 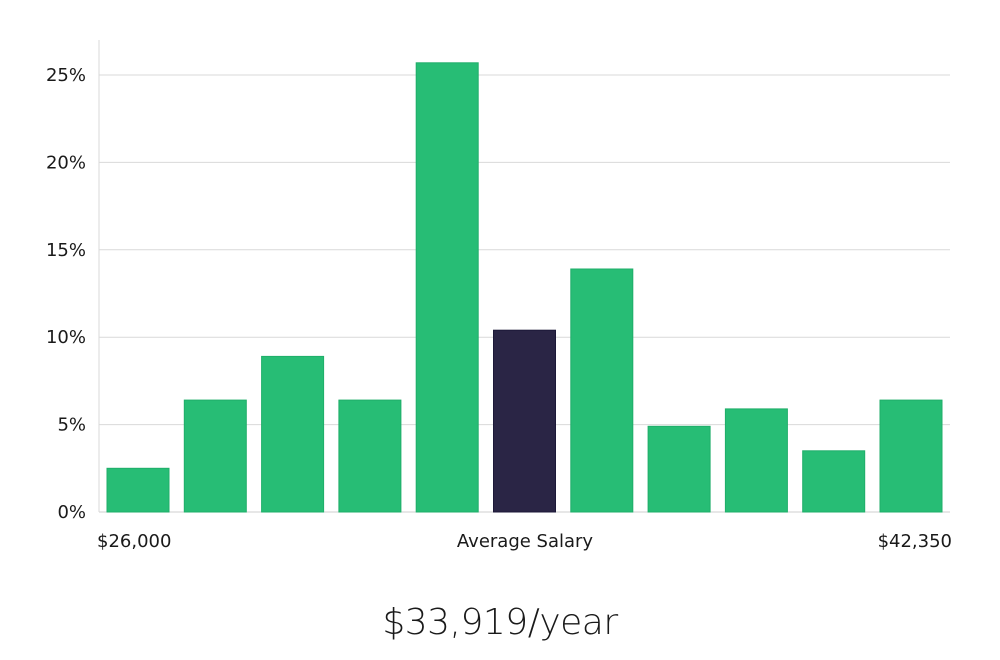 I want to click on y-tick-label: 20%, so click(x=66, y=162).